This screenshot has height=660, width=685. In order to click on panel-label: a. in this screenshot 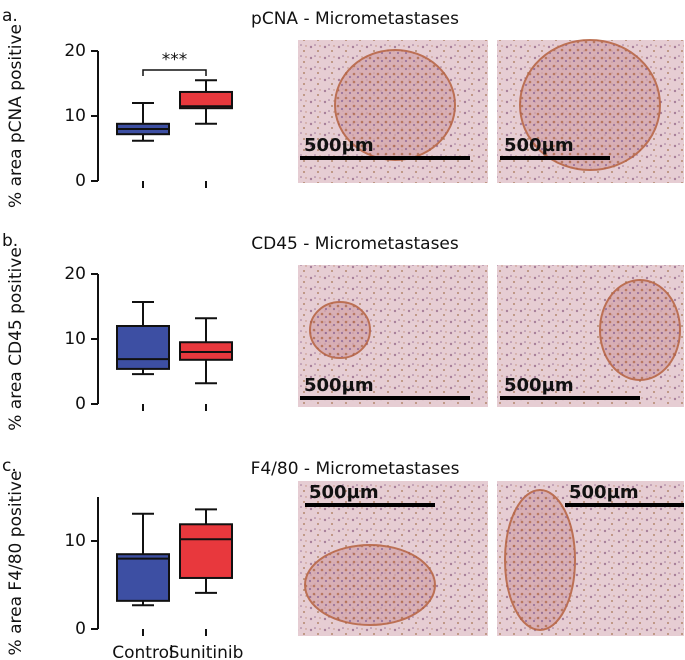, I will do `click(10, 16)`.